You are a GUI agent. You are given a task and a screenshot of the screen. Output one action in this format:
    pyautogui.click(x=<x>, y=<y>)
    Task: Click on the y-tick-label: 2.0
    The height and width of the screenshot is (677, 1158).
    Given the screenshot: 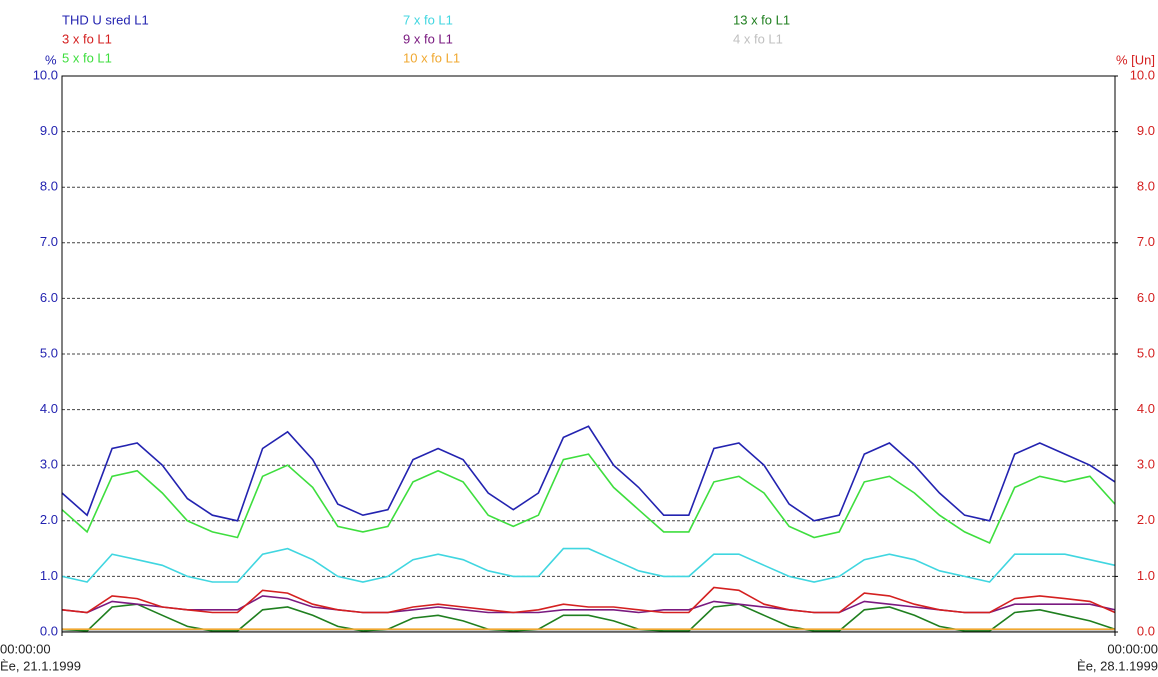 What is the action you would take?
    pyautogui.click(x=49, y=519)
    